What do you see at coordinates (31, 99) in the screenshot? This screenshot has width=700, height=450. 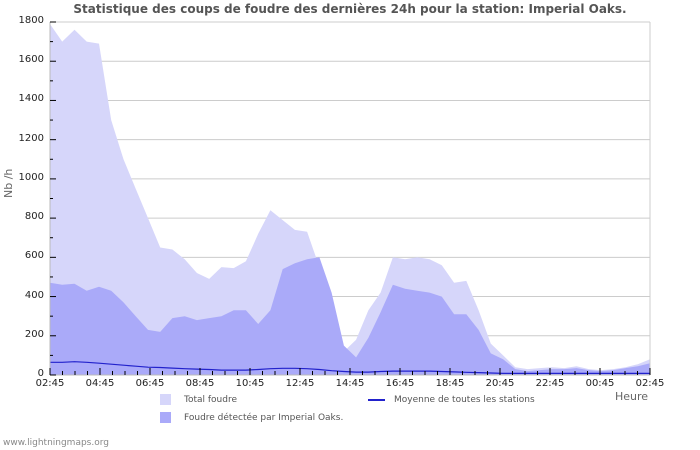 I see `y-tick-label: 1400` at bounding box center [31, 99].